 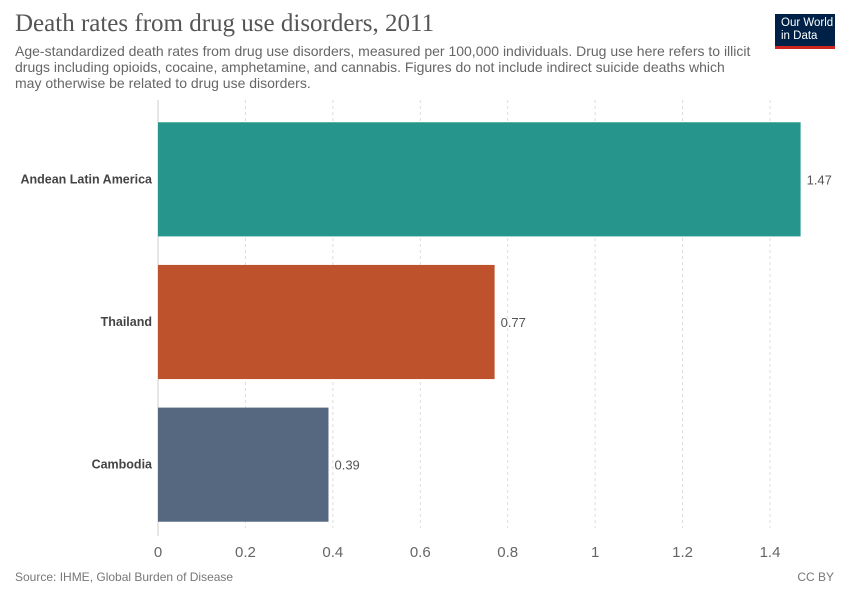 What do you see at coordinates (682, 552) in the screenshot?
I see `x-tick-label: 1.2` at bounding box center [682, 552].